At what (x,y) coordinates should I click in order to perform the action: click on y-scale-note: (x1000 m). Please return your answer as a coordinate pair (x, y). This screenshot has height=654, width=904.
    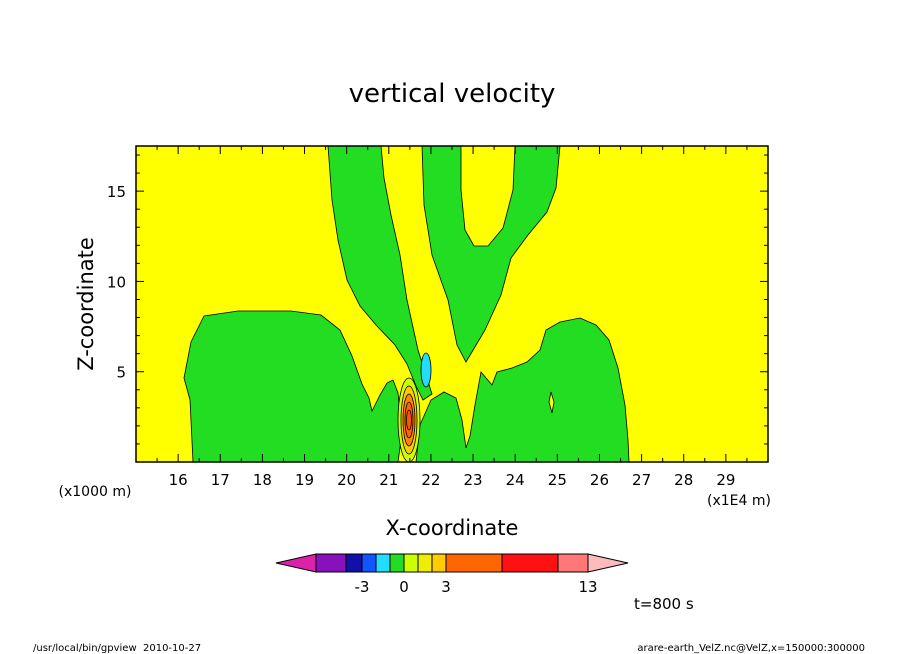
    Looking at the image, I should click on (95, 492).